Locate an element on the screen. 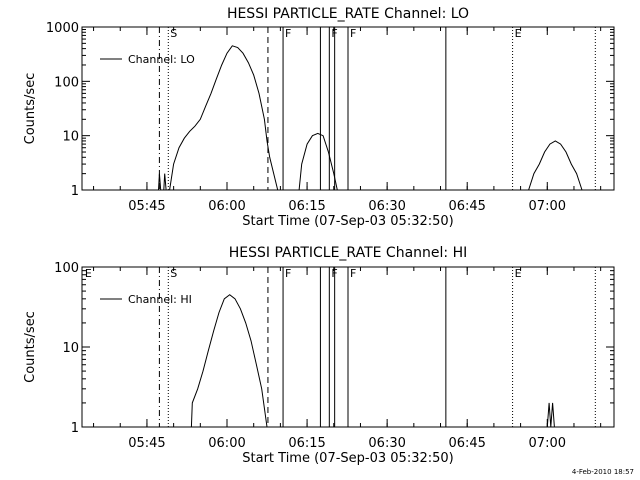  chart-title: HESSI PARTICLE_RATE Channel: LO is located at coordinates (348, 14).